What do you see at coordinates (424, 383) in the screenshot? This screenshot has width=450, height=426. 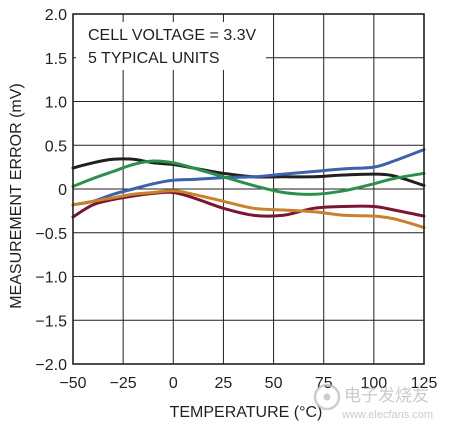 I see `x-tick-label: 125` at bounding box center [424, 383].